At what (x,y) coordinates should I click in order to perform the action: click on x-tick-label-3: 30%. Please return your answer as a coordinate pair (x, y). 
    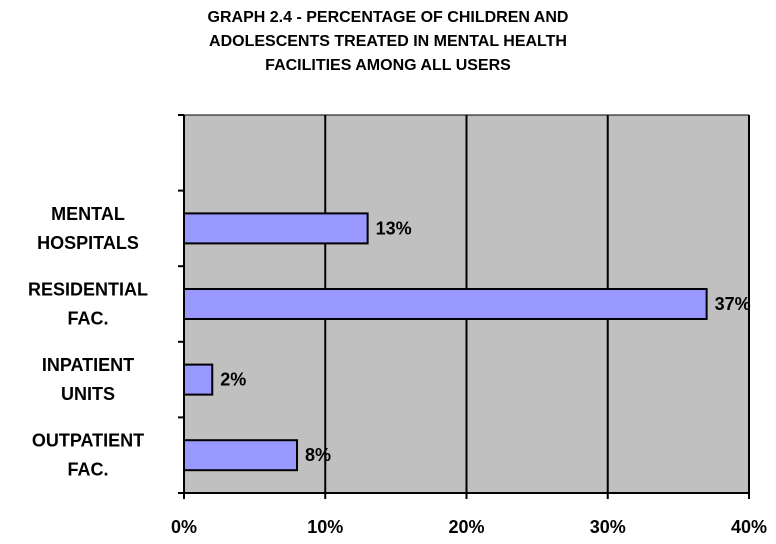
    Looking at the image, I should click on (608, 527).